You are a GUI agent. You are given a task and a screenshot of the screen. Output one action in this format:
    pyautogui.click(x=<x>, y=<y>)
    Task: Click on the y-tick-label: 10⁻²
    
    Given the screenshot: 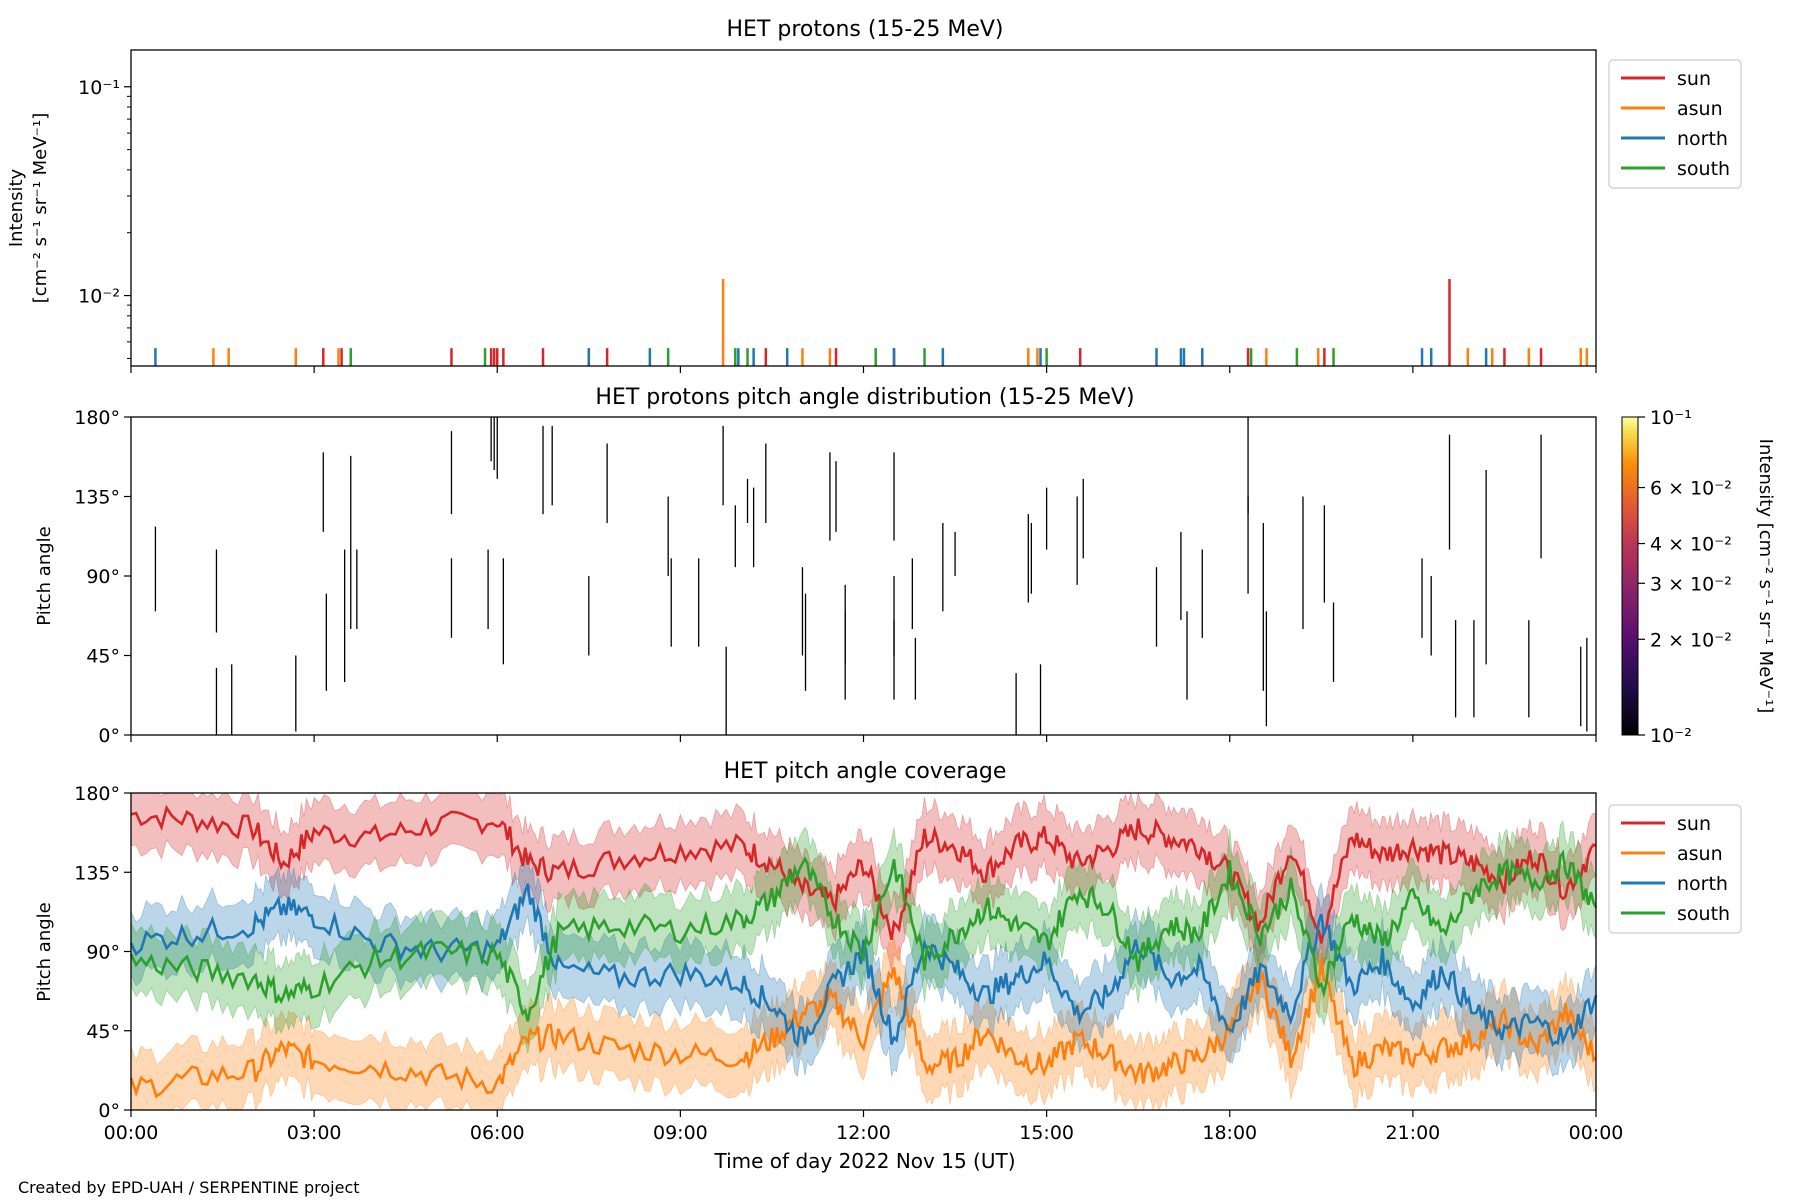 What is the action you would take?
    pyautogui.click(x=99, y=297)
    